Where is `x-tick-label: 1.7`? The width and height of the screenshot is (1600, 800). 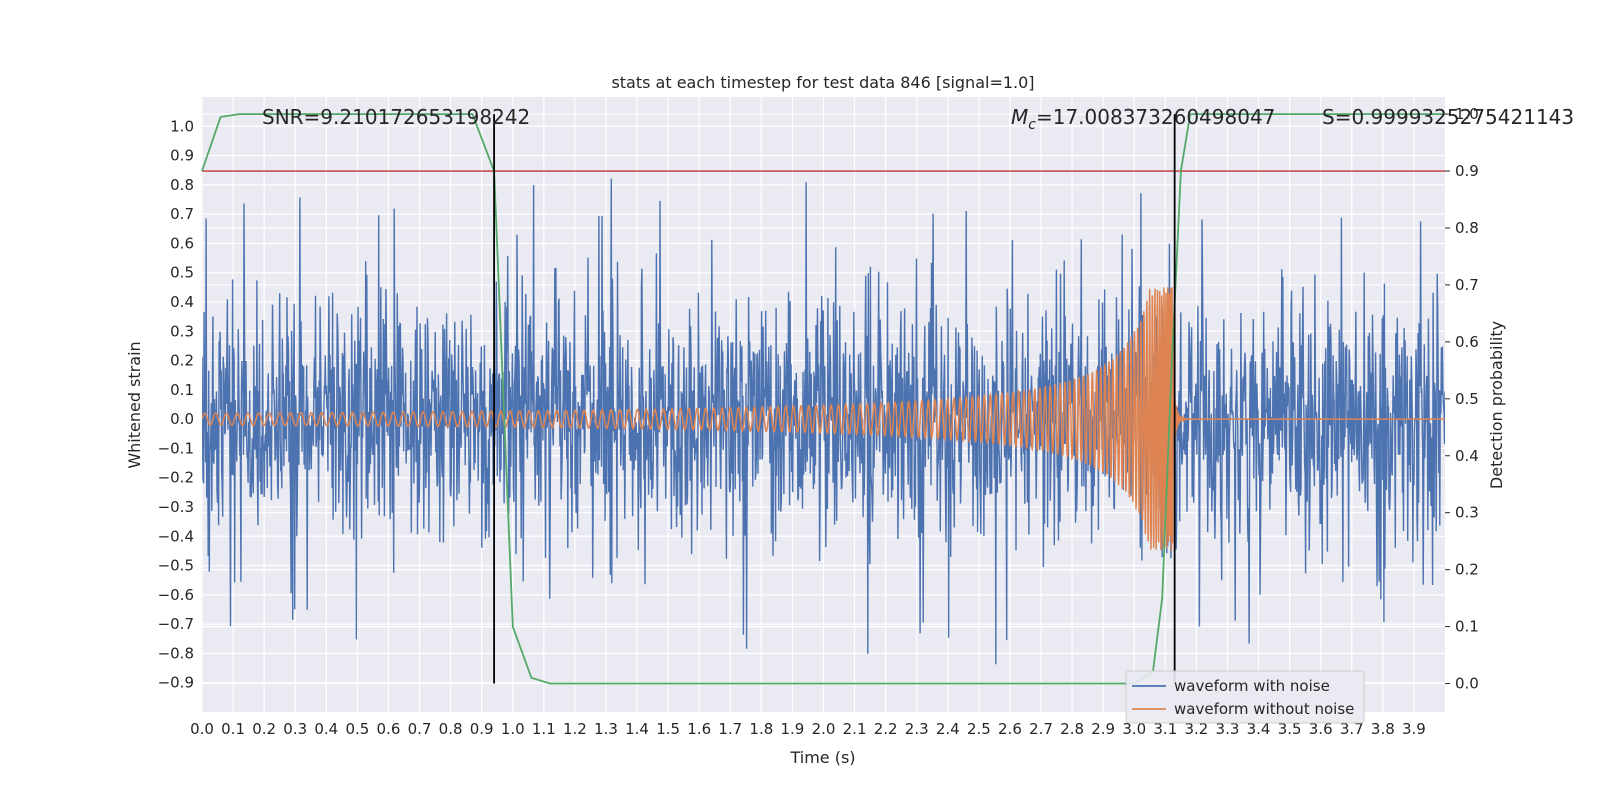 x-tick-label: 1.7 is located at coordinates (730, 729).